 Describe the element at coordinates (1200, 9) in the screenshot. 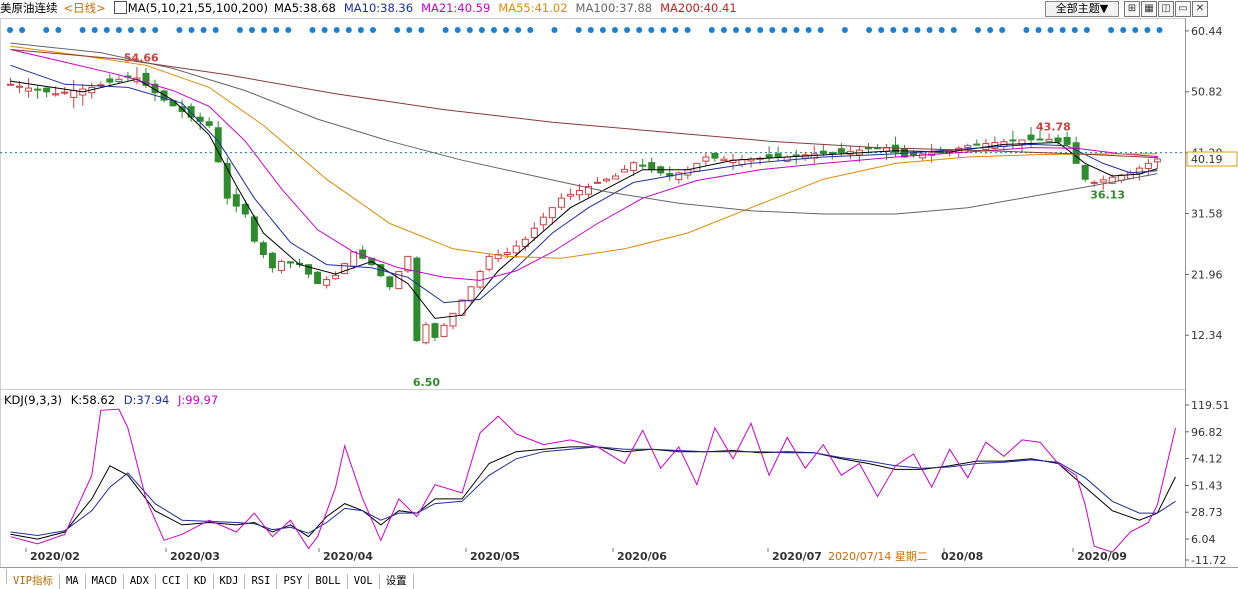

I see `close-icon: ✕` at that location.